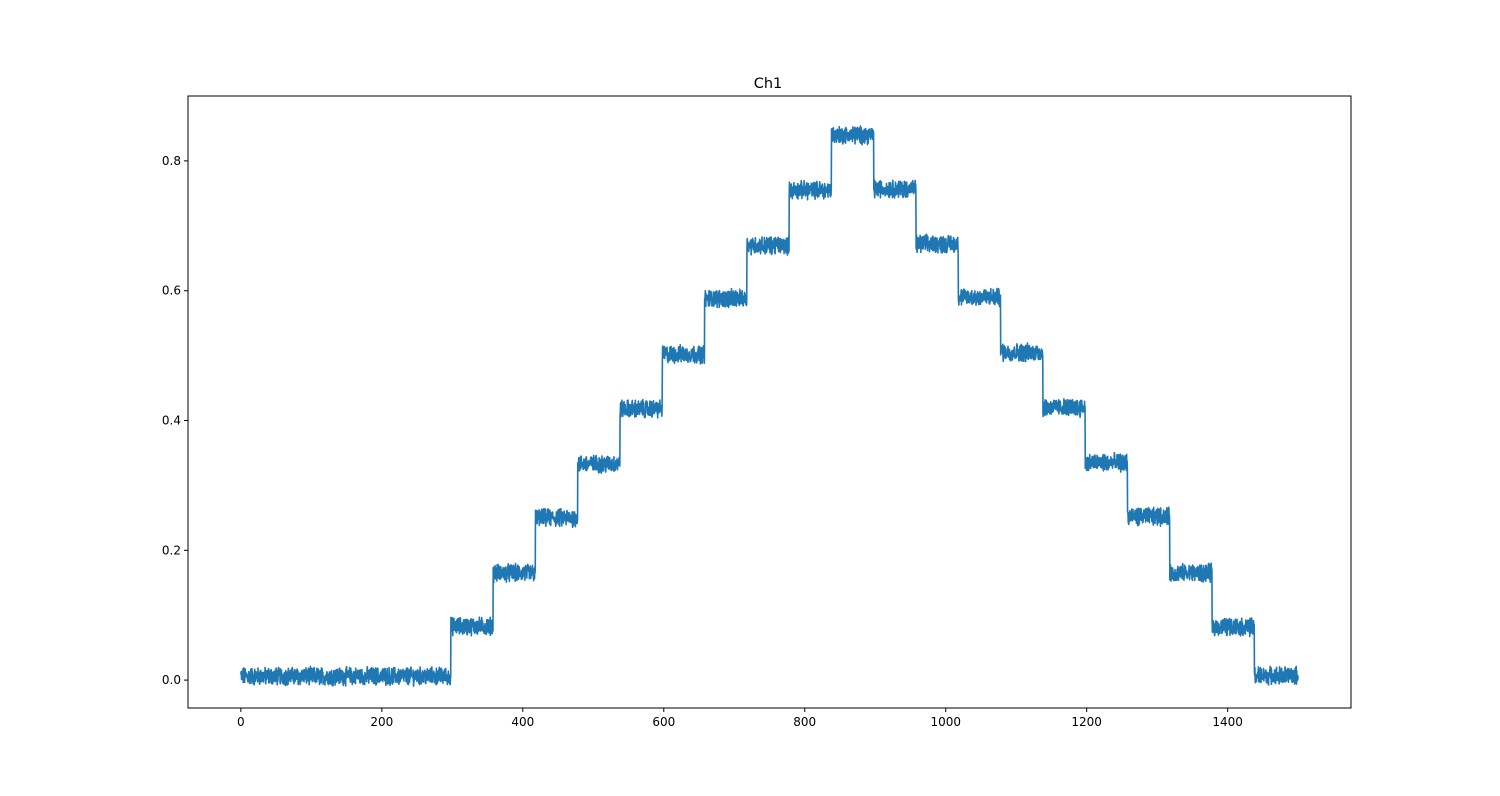  I want to click on chart-title: Ch1, so click(768, 84).